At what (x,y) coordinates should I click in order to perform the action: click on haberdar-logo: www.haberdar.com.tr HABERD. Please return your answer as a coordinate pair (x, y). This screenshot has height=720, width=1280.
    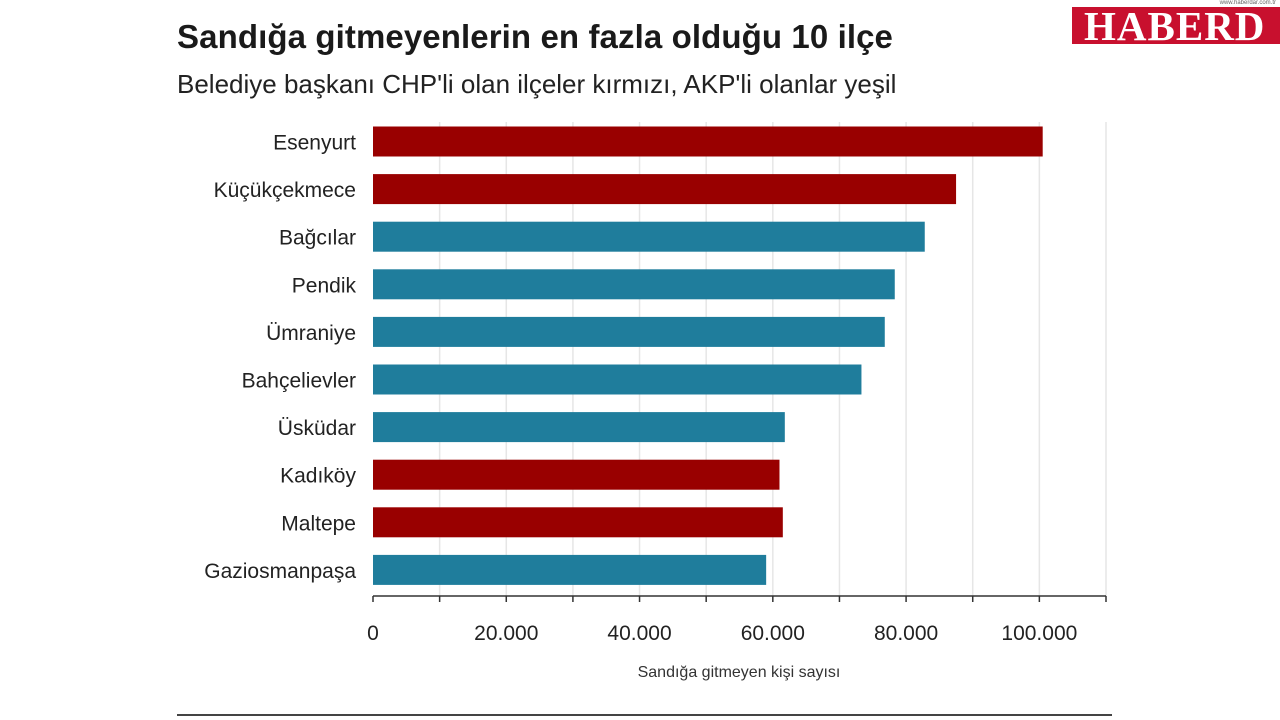
    Looking at the image, I should click on (1176, 22).